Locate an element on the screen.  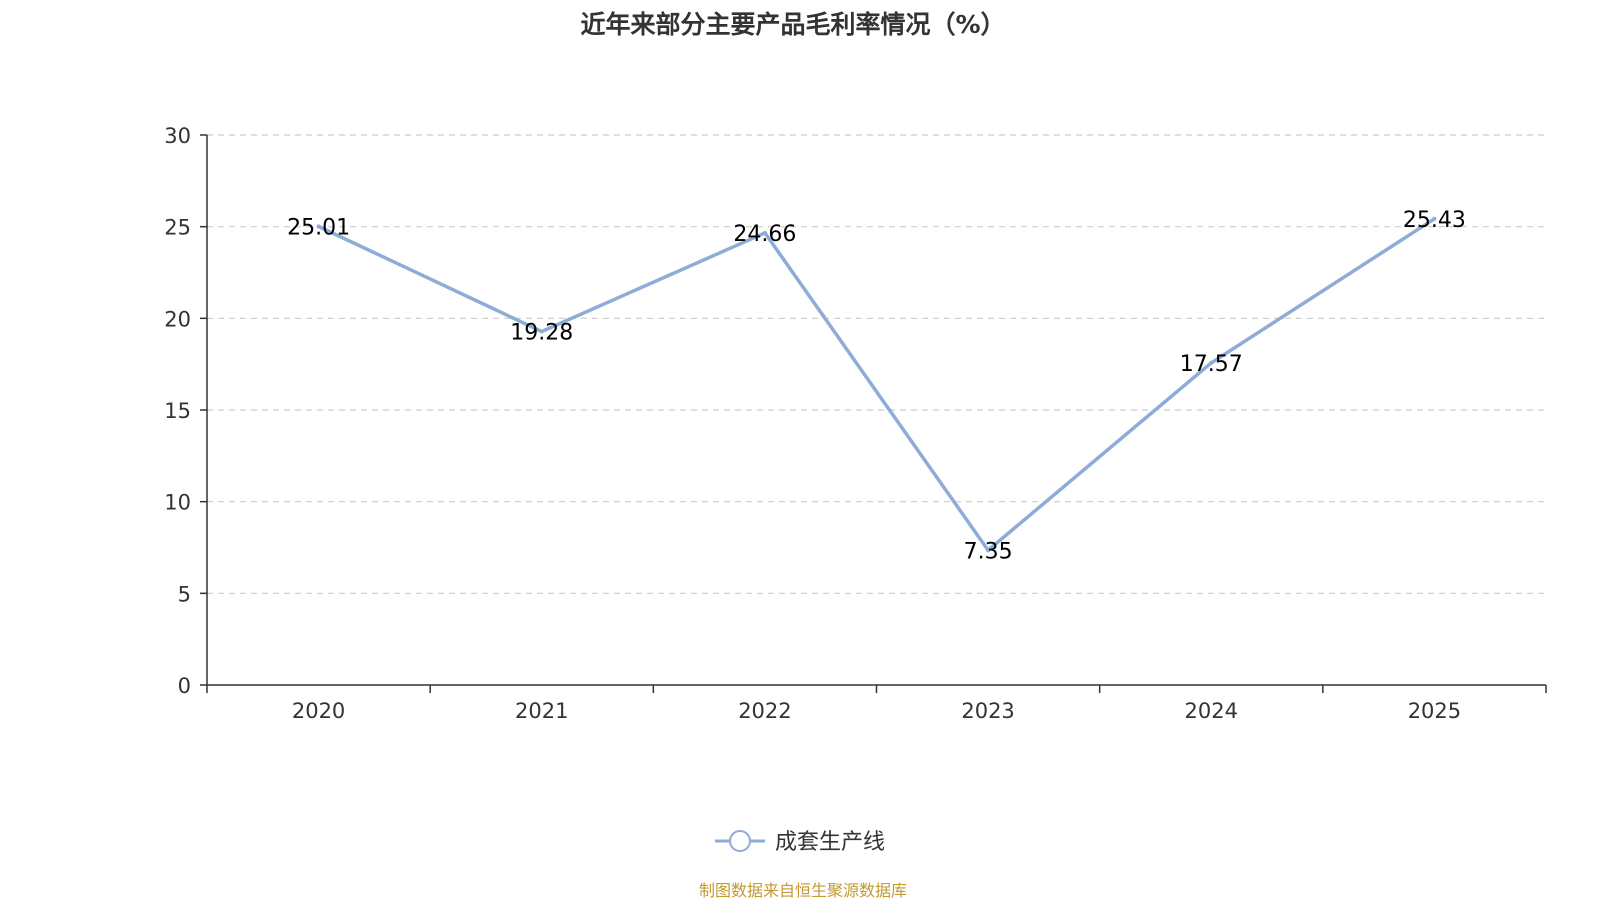
y-tick-label: 15 is located at coordinates (177, 411).